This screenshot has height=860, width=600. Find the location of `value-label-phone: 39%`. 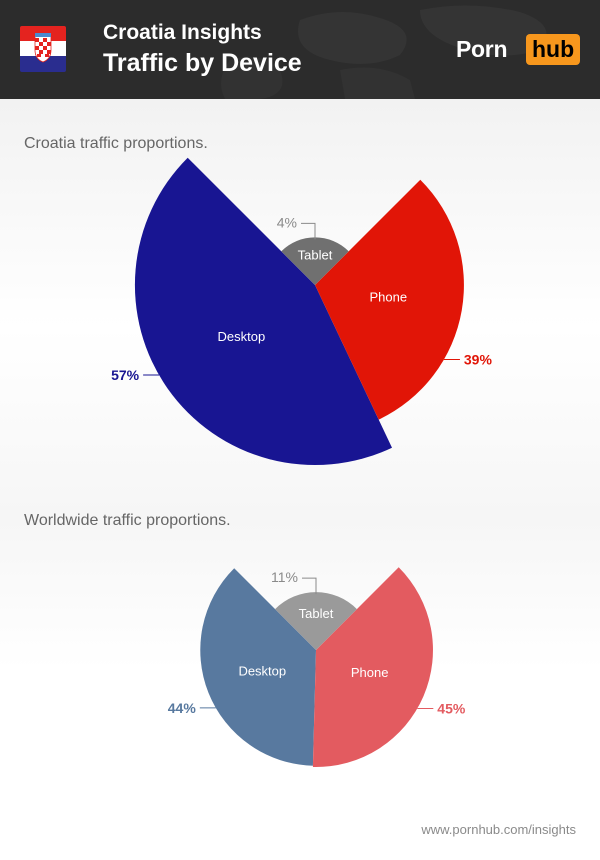

value-label-phone: 39% is located at coordinates (478, 359).